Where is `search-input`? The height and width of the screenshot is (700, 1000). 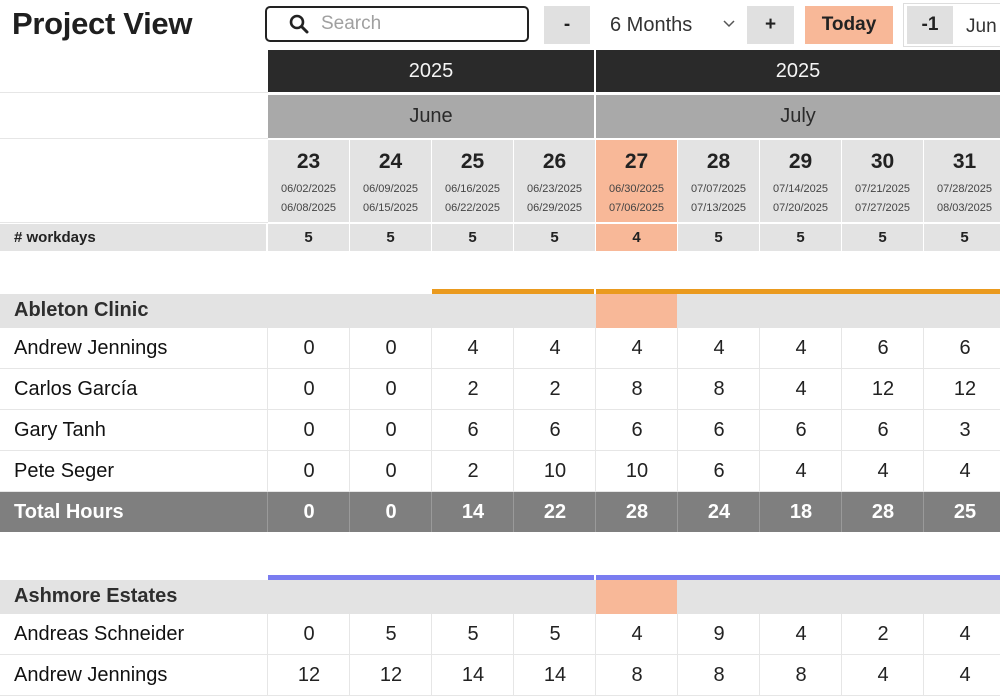 search-input is located at coordinates (421, 24).